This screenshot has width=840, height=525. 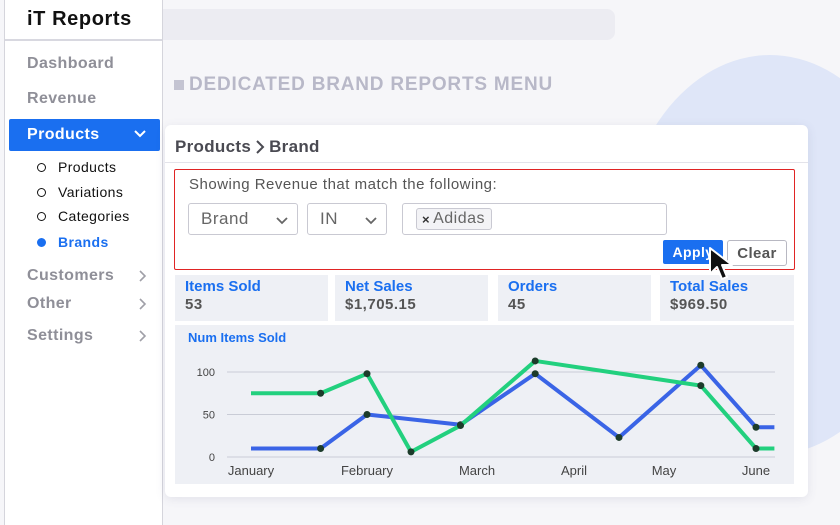 What do you see at coordinates (709, 286) in the screenshot?
I see `stat-label: Total Sales` at bounding box center [709, 286].